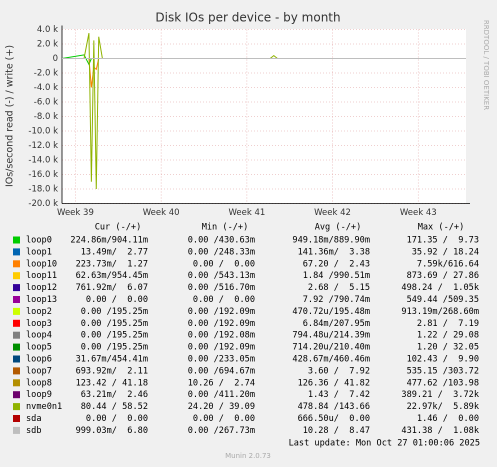 The width and height of the screenshot is (497, 467). I want to click on legend-stat: 3.60 / 7.92, so click(339, 371).